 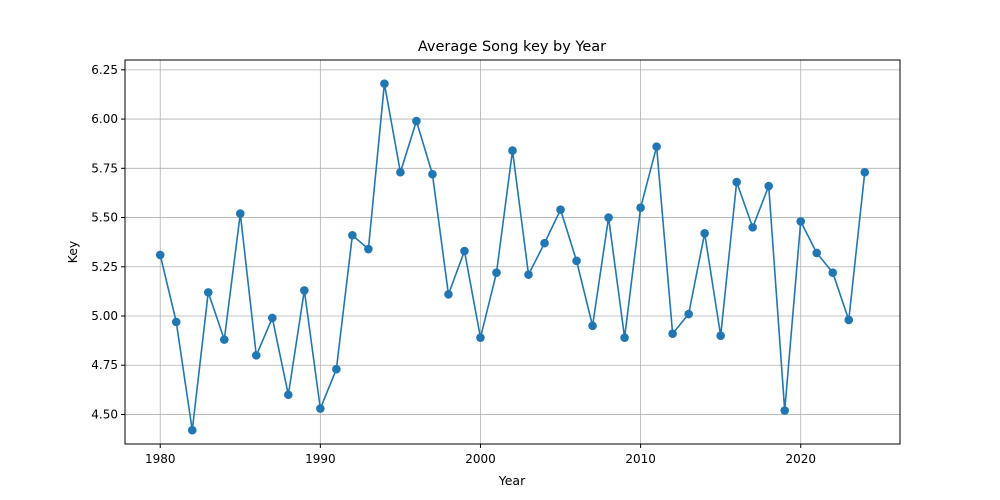 What do you see at coordinates (104, 267) in the screenshot?
I see `y-tick-label: 5.25` at bounding box center [104, 267].